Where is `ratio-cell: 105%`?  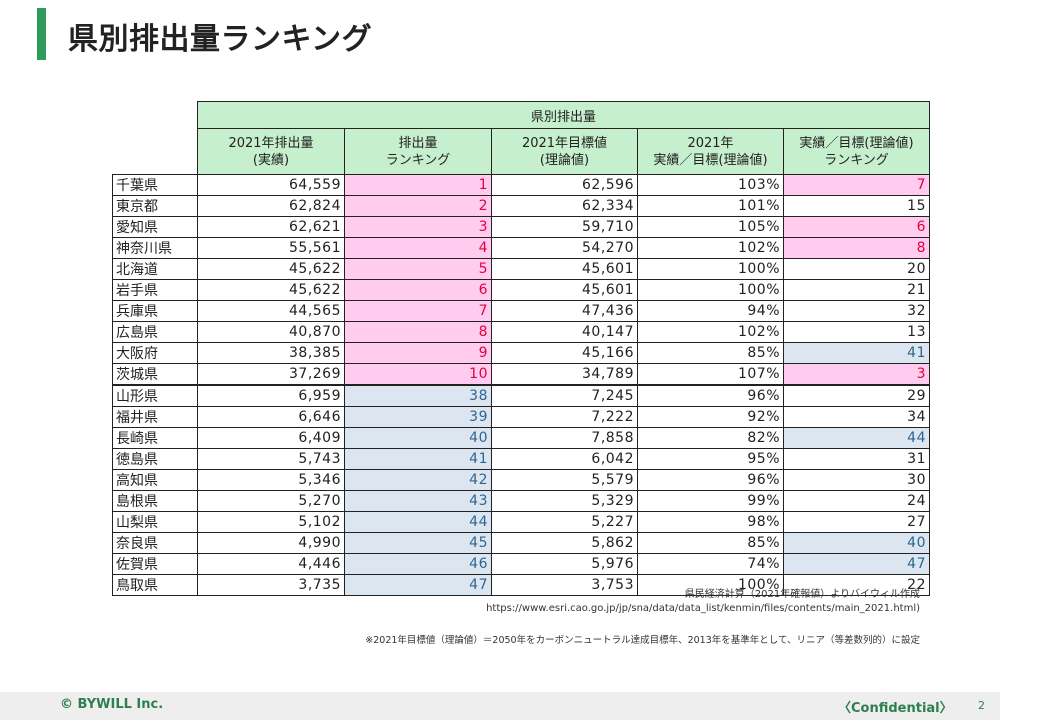 ratio-cell: 105% is located at coordinates (710, 227).